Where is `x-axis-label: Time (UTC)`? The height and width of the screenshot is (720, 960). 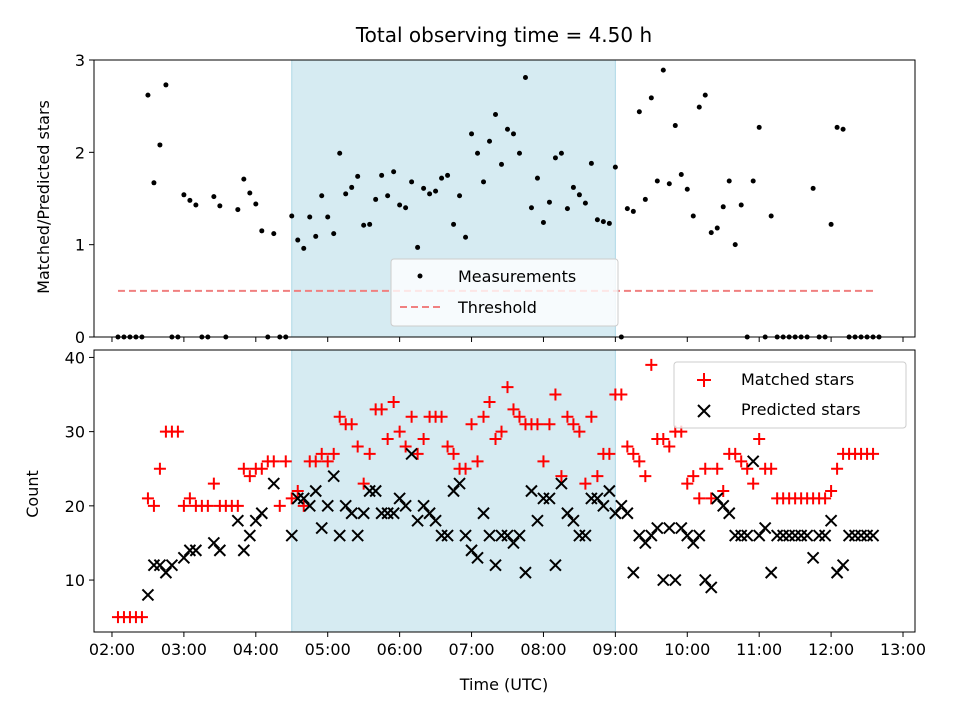
x-axis-label: Time (UTC) is located at coordinates (503, 684).